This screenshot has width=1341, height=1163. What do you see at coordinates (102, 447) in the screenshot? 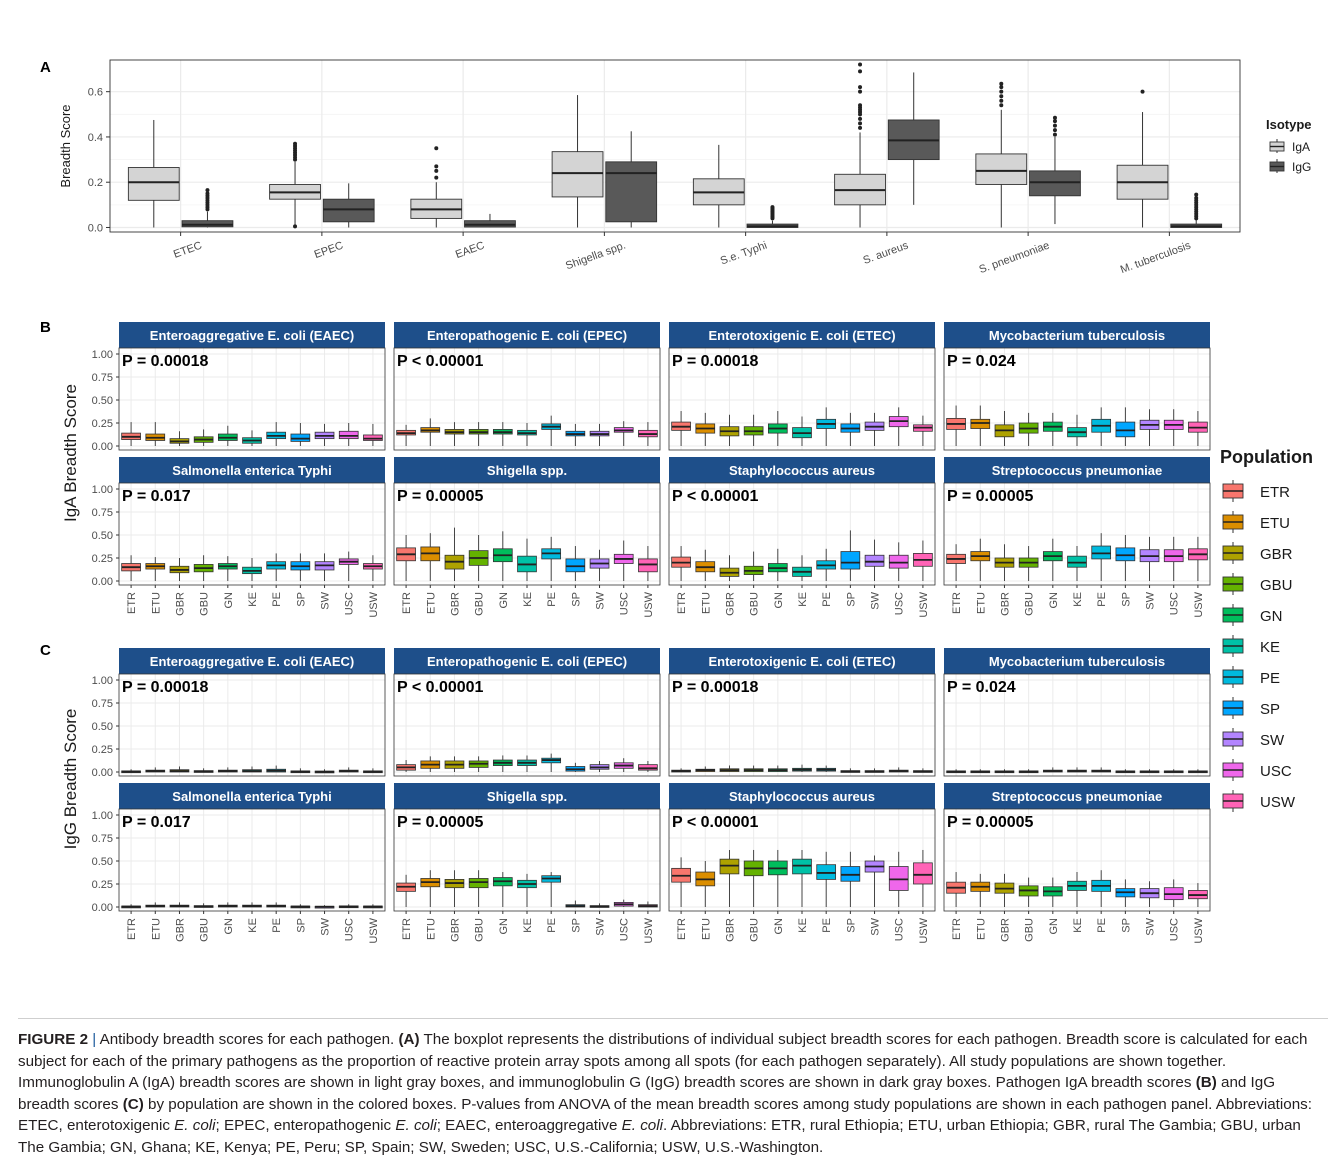
I see `y-tick-label: 0.00` at bounding box center [102, 447].